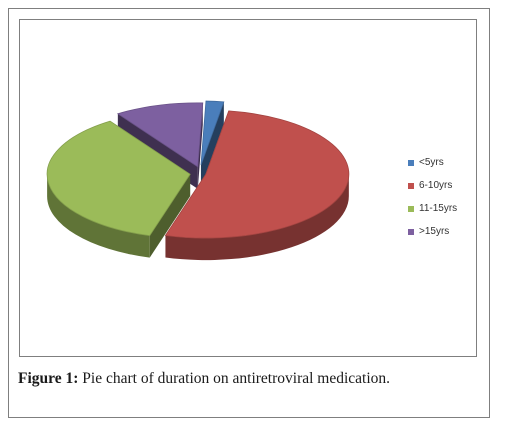 This screenshot has width=508, height=434. I want to click on legend-label: 11-15yrs, so click(438, 208).